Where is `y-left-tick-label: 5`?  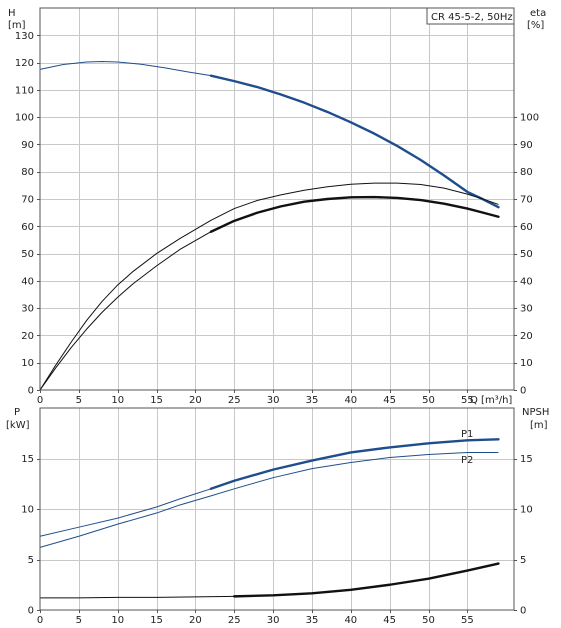 y-left-tick-label: 5 is located at coordinates (31, 560).